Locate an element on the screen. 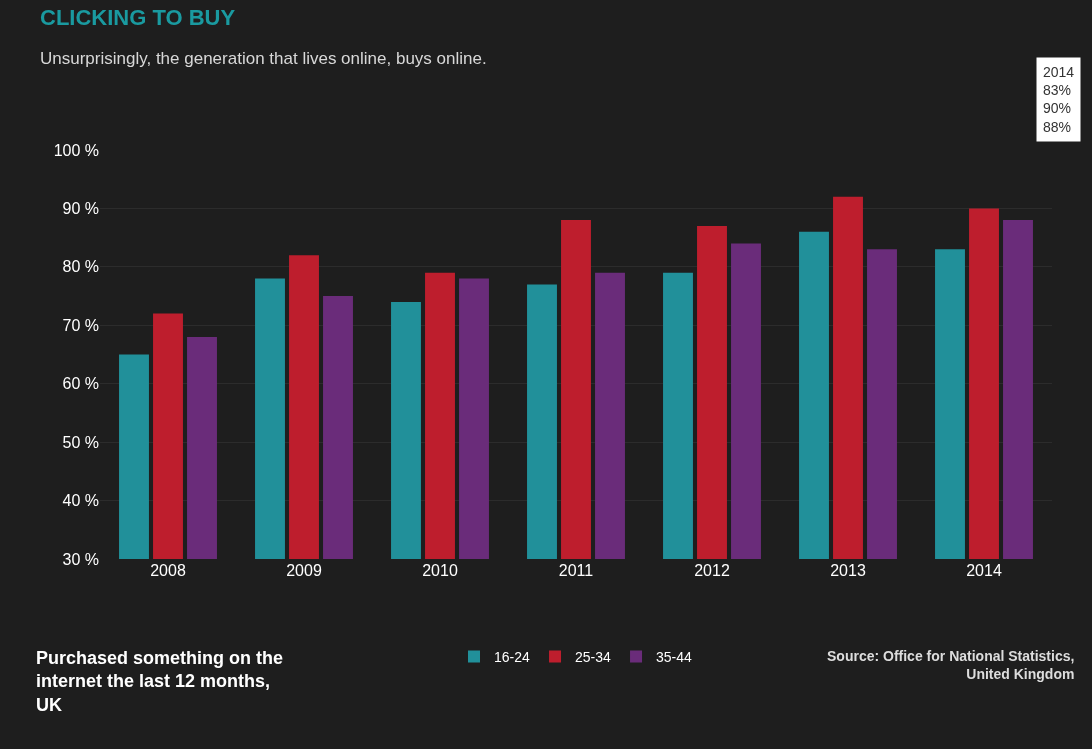 The height and width of the screenshot is (749, 1092). x-tick-label: 2013 is located at coordinates (848, 570).